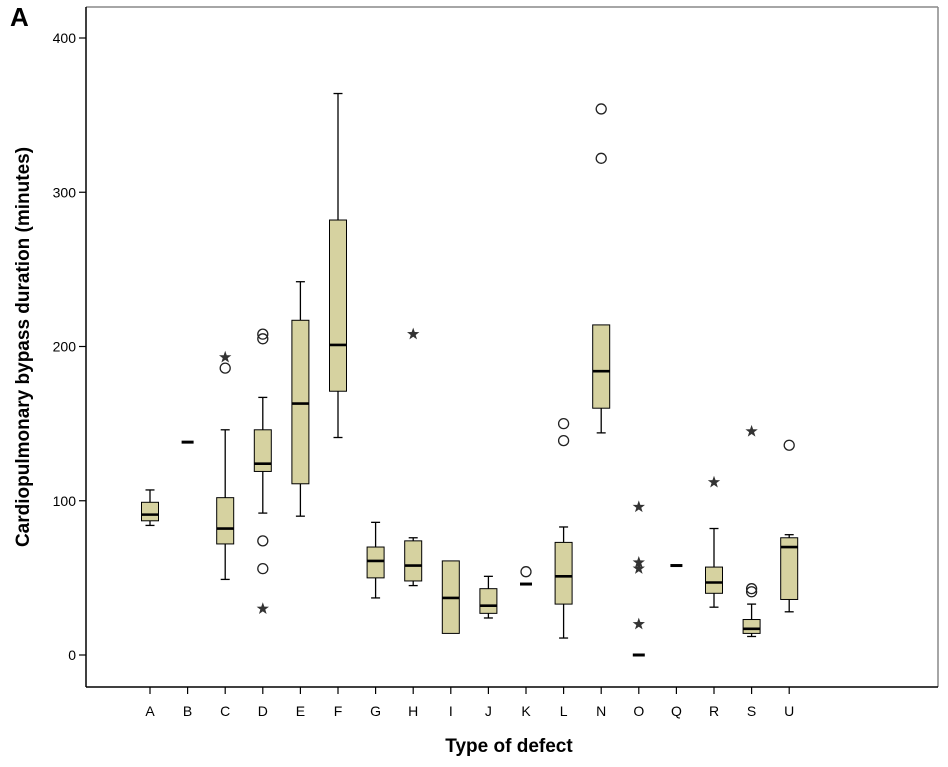  Describe the element at coordinates (263, 711) in the screenshot. I see `x-tick-label: D` at that location.